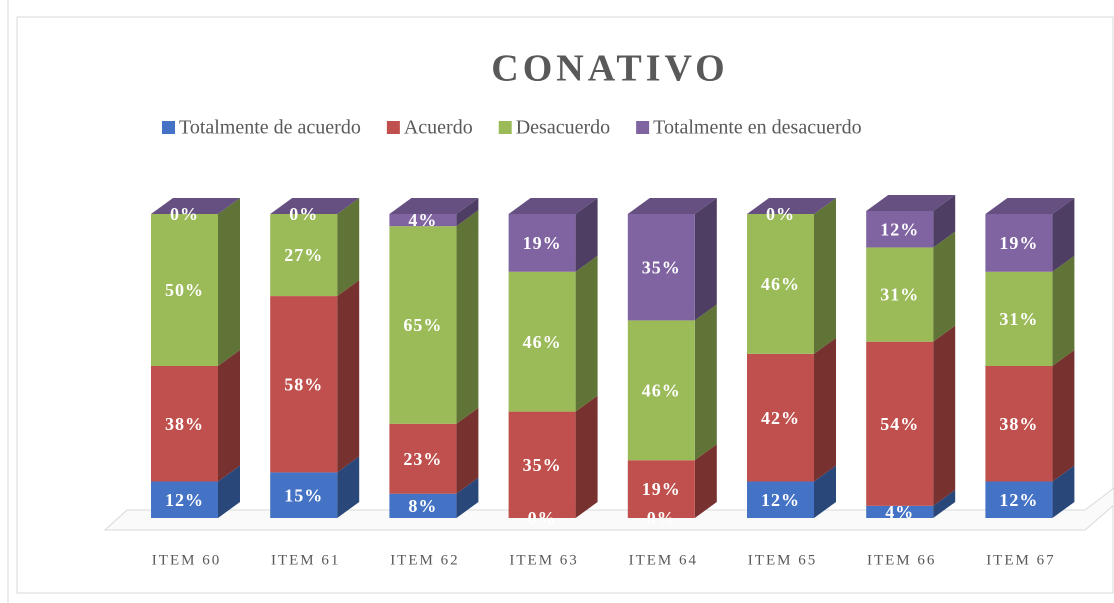 The image size is (1114, 603). What do you see at coordinates (424, 560) in the screenshot?
I see `x-tick-label: ITEM 62` at bounding box center [424, 560].